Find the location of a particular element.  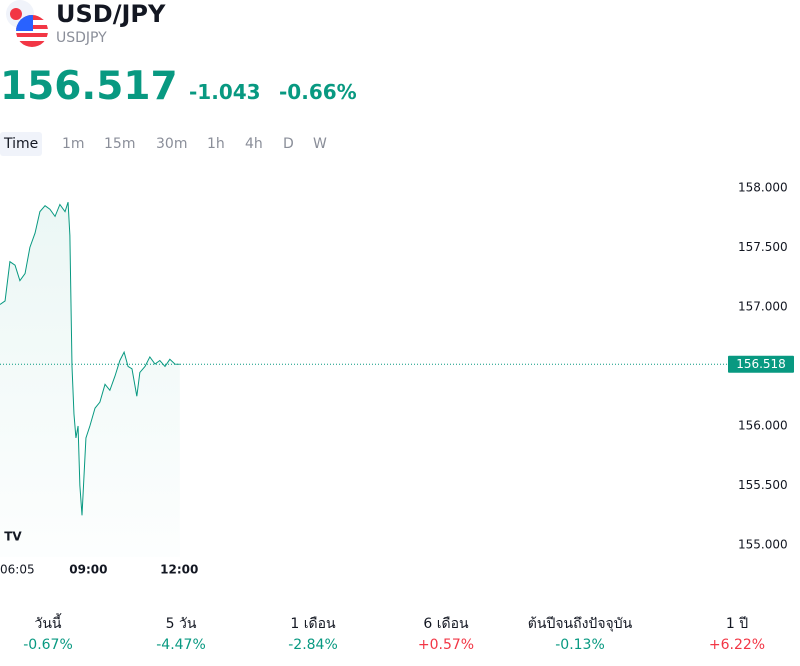

performance-label: 6 เดือน is located at coordinates (446, 624).